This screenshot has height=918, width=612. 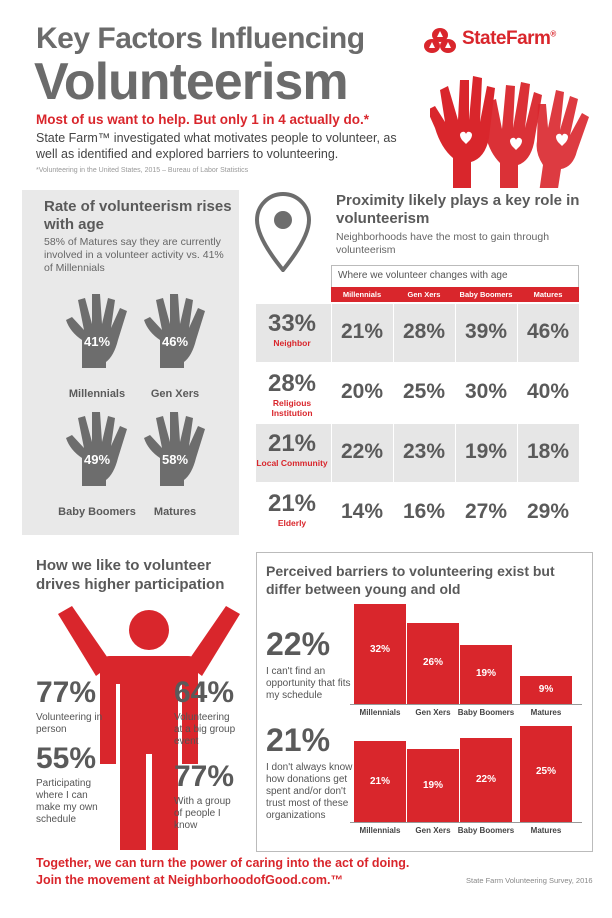 What do you see at coordinates (298, 644) in the screenshot?
I see `barrier-1-pct: 22%` at bounding box center [298, 644].